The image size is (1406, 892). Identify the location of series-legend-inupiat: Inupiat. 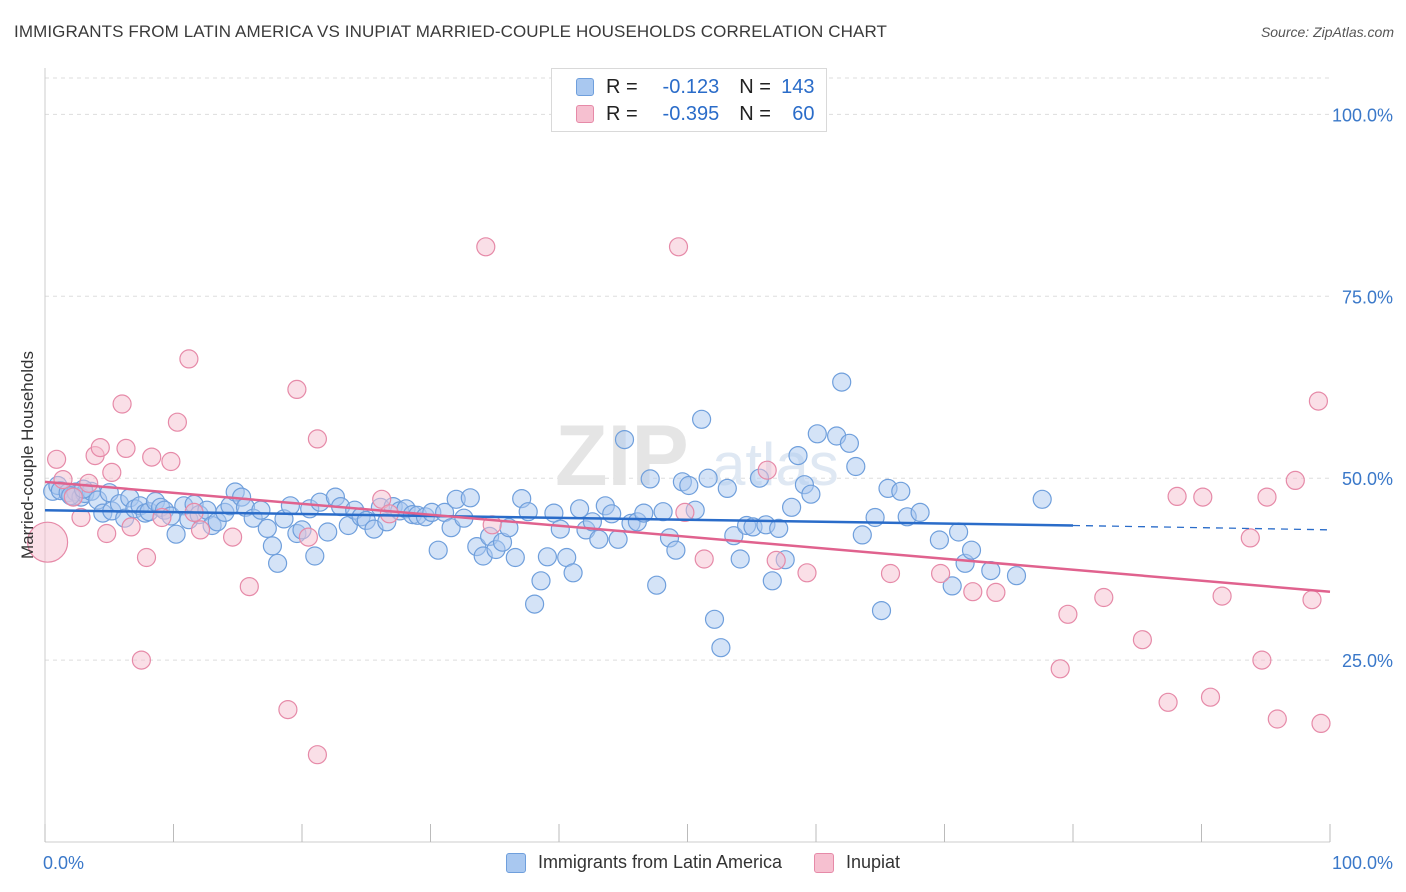
(857, 862).